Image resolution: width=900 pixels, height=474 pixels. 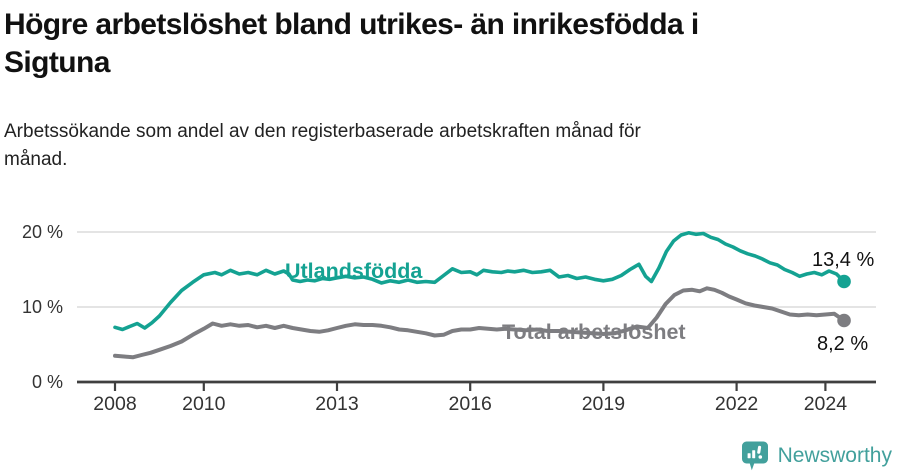 I want to click on logo-exclamation-dot, so click(x=760, y=457).